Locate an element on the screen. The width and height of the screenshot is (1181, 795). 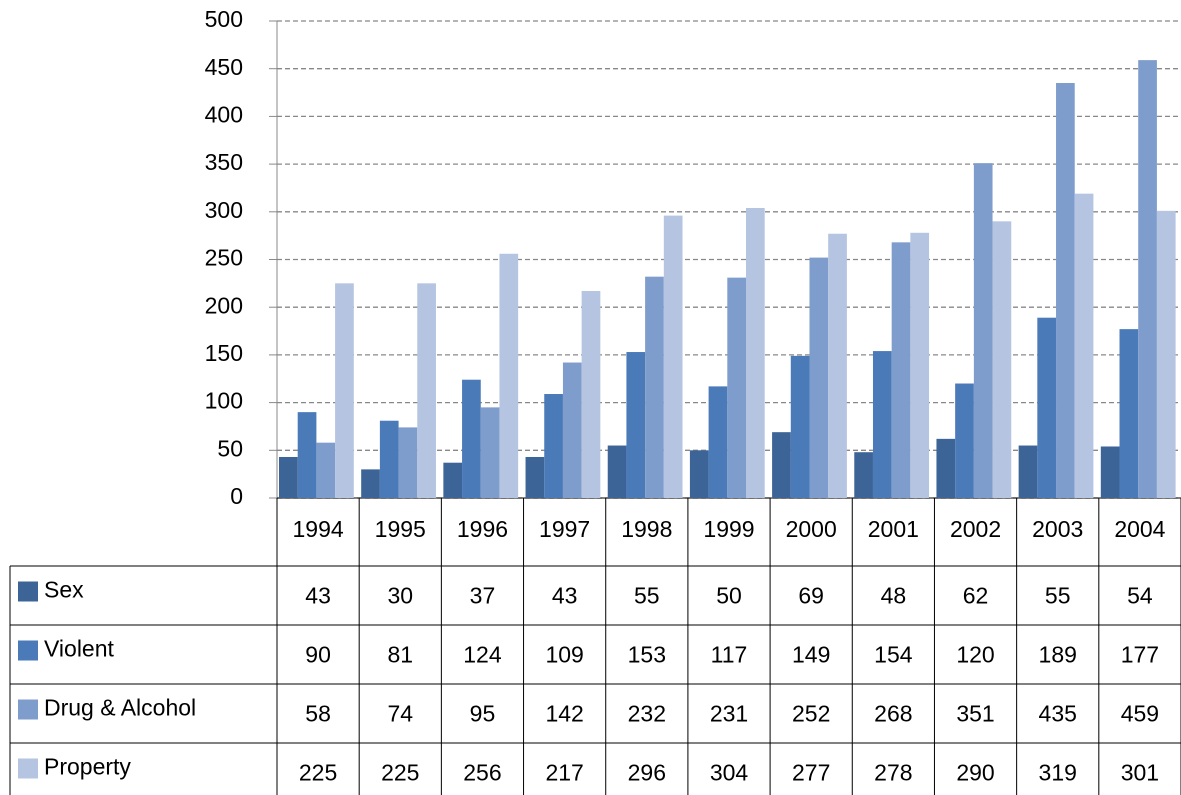
table-value: 189 is located at coordinates (1058, 655).